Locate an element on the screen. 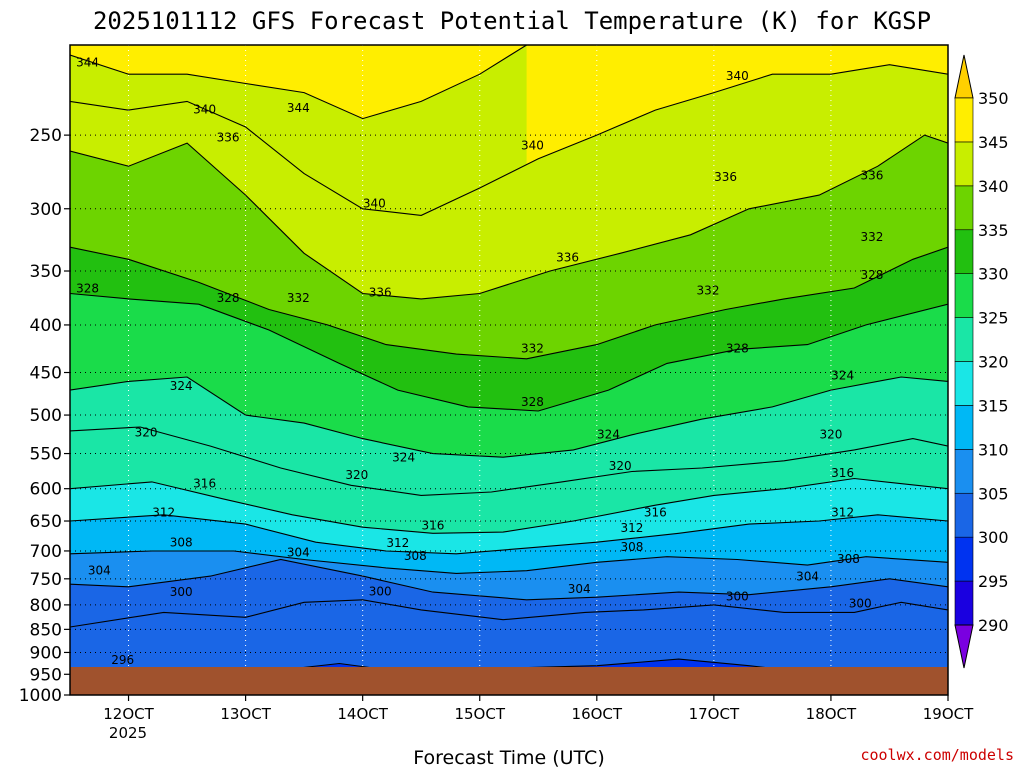  contour-label-15: 328 is located at coordinates (871, 275).